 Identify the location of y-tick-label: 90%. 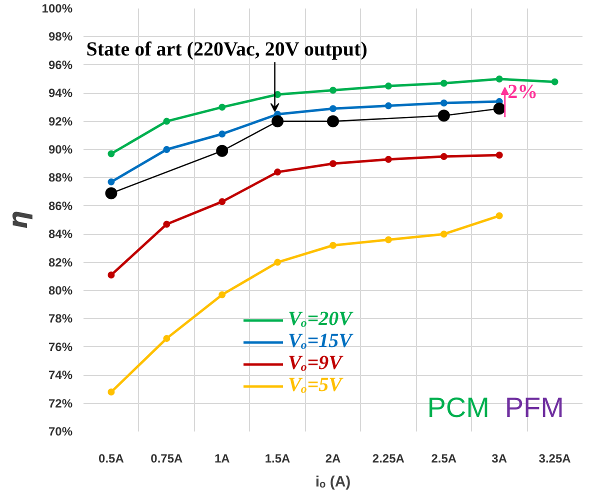
(60, 149).